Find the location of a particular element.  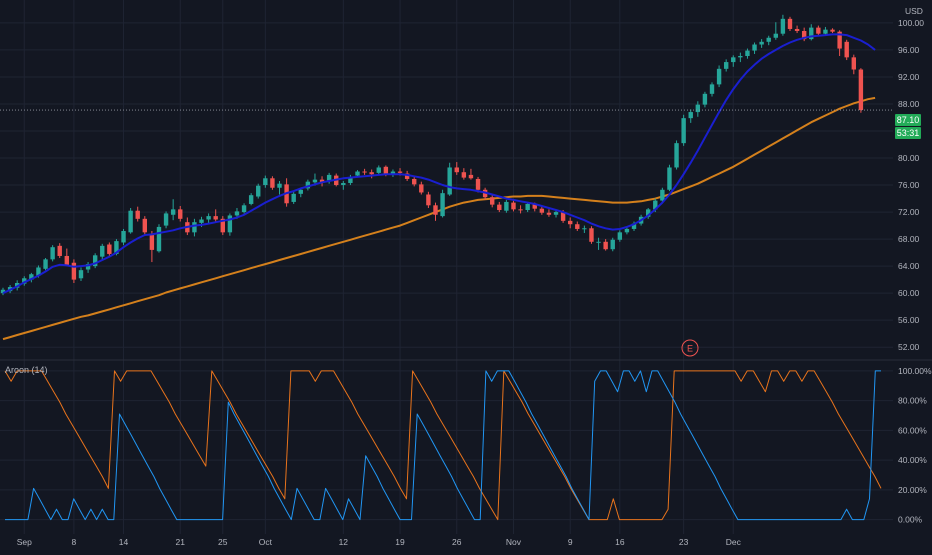

event-marker-circle is located at coordinates (690, 348).